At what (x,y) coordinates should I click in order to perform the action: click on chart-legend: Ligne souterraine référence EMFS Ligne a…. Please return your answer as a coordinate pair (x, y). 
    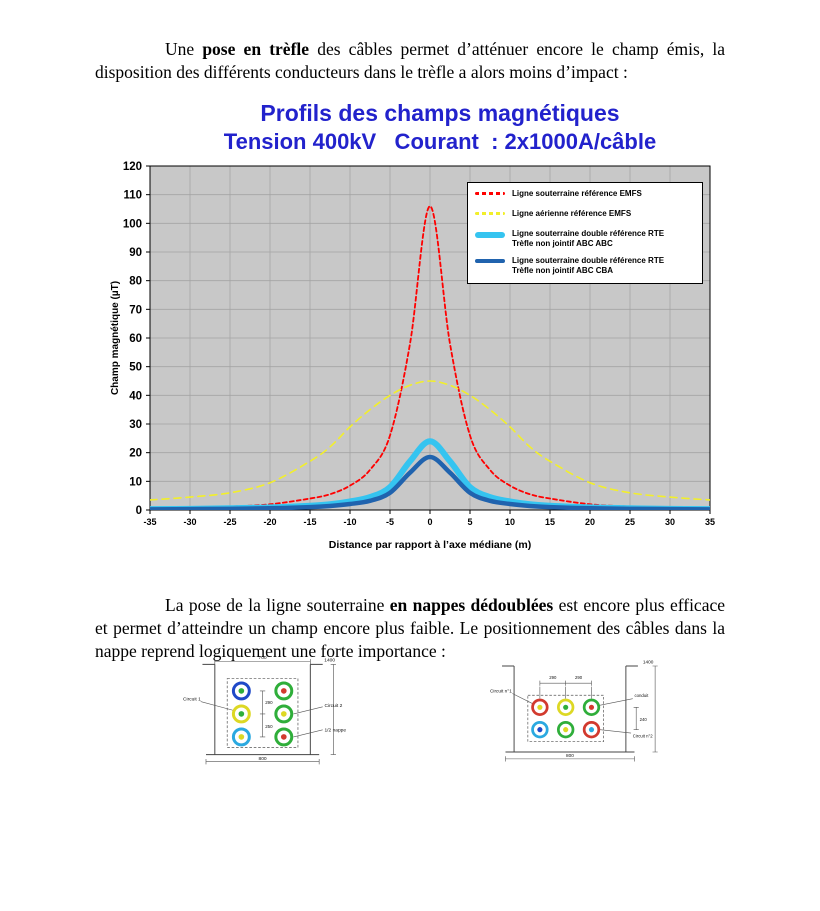
    Looking at the image, I should click on (585, 233).